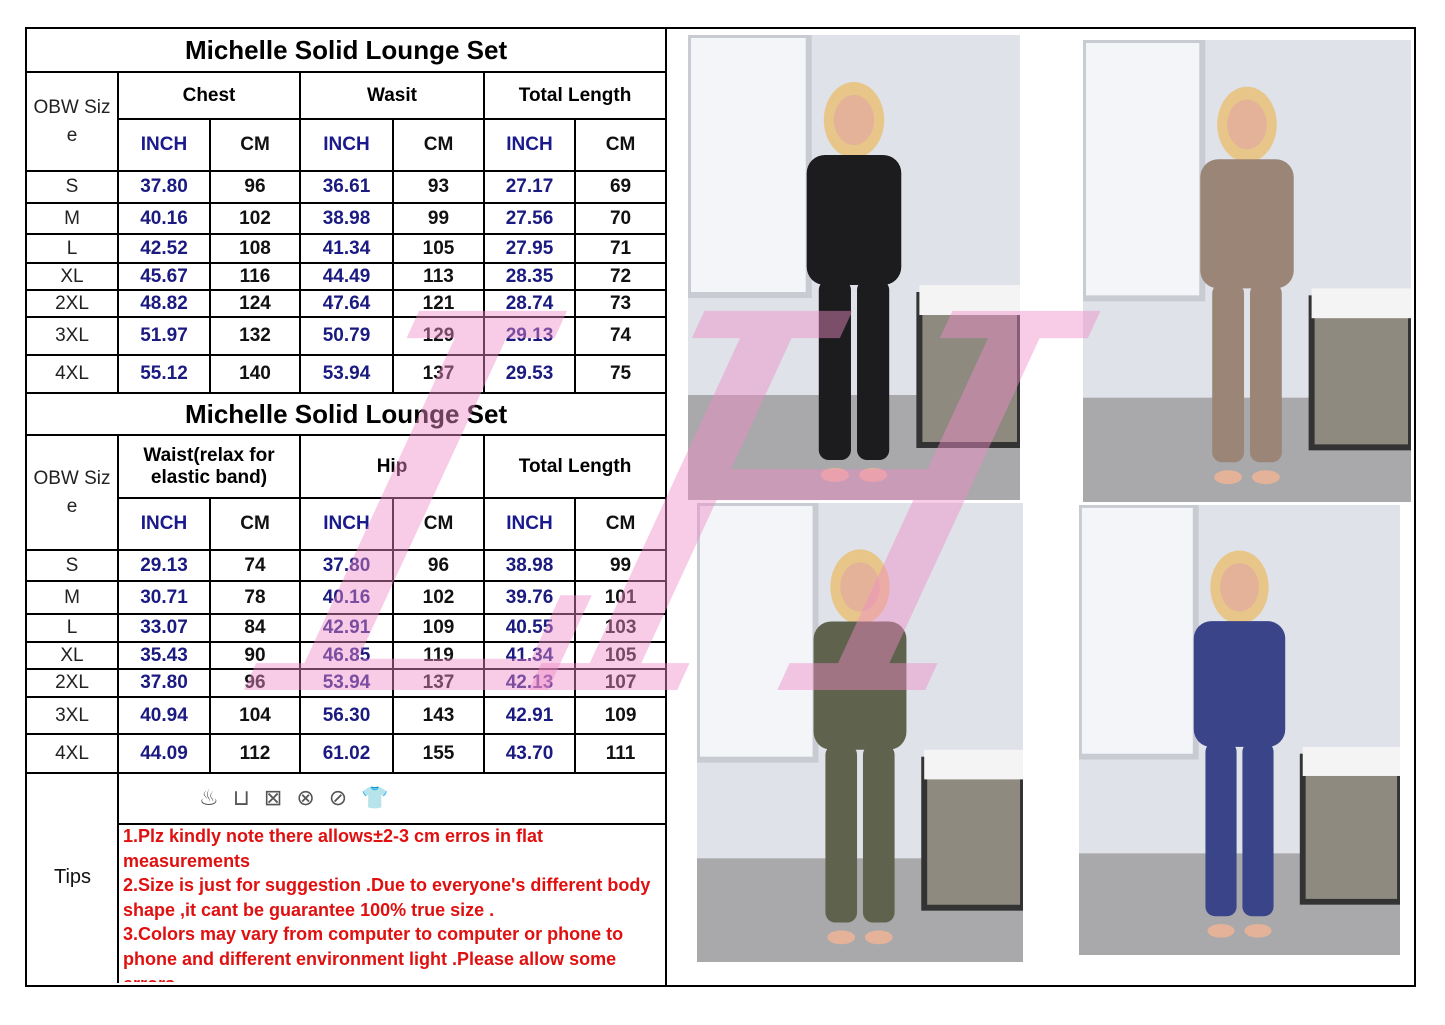  Describe the element at coordinates (438, 753) in the screenshot. I see `measurement-cell: 155` at that location.